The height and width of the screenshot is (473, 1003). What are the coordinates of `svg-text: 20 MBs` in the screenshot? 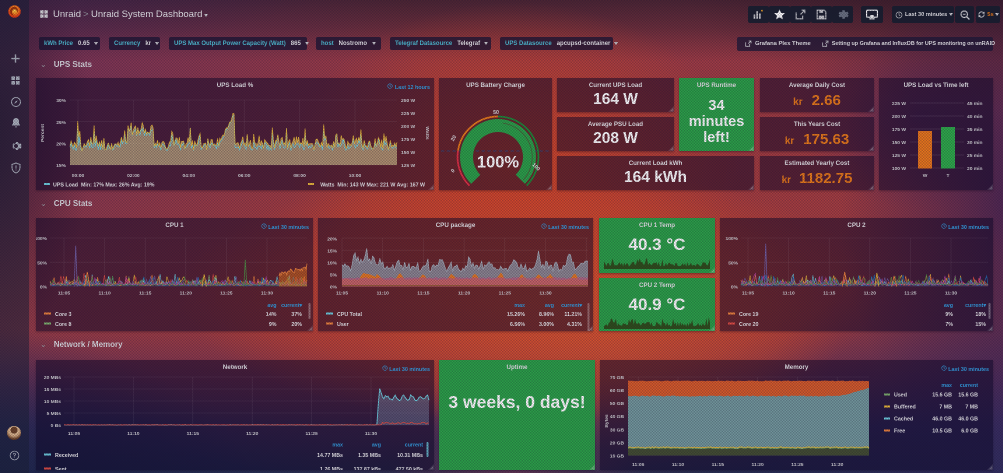 It's located at (52, 378).